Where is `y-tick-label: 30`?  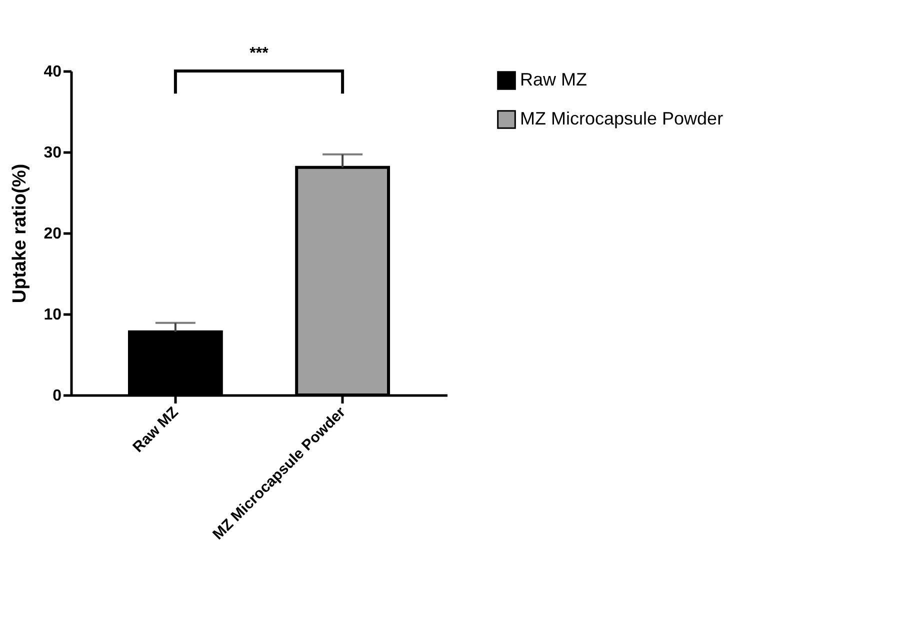
y-tick-label: 30 is located at coordinates (53, 153).